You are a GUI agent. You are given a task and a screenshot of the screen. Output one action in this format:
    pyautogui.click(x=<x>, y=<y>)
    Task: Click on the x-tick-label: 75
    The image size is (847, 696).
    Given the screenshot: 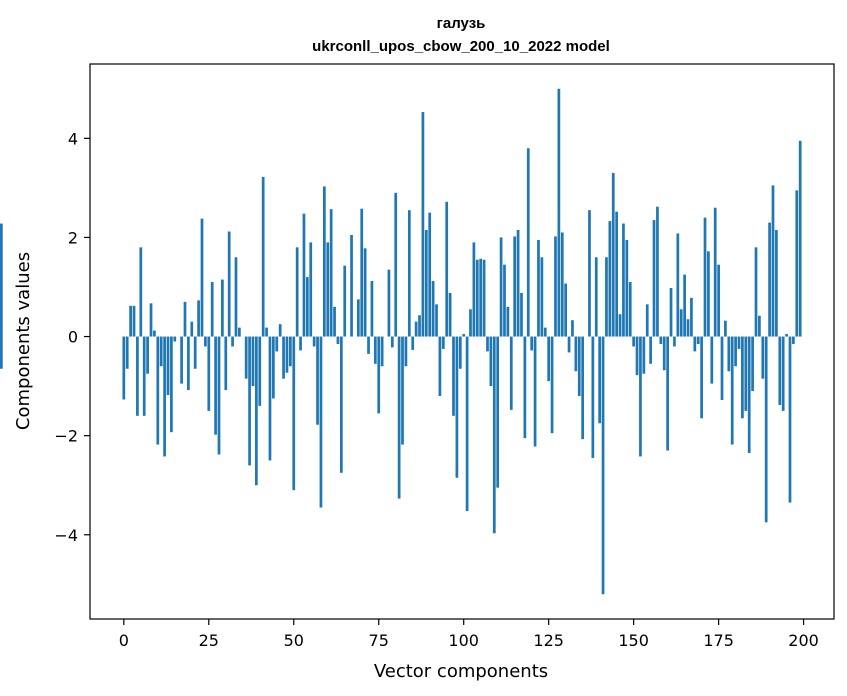 What is the action you would take?
    pyautogui.click(x=379, y=640)
    